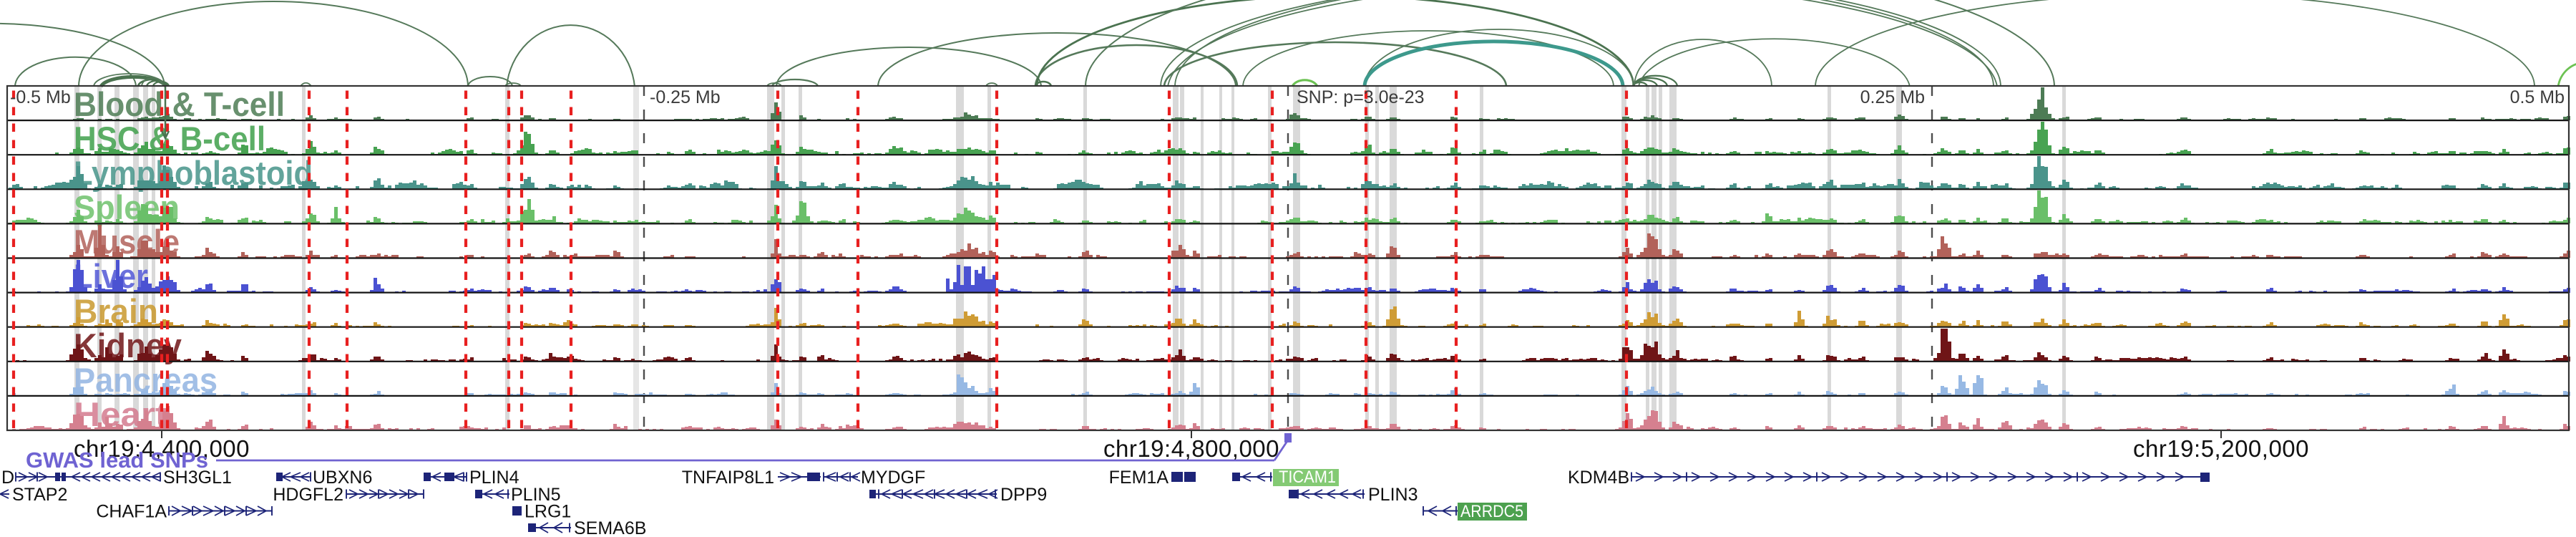  I want to click on svg-text: PLIN4, so click(494, 478).